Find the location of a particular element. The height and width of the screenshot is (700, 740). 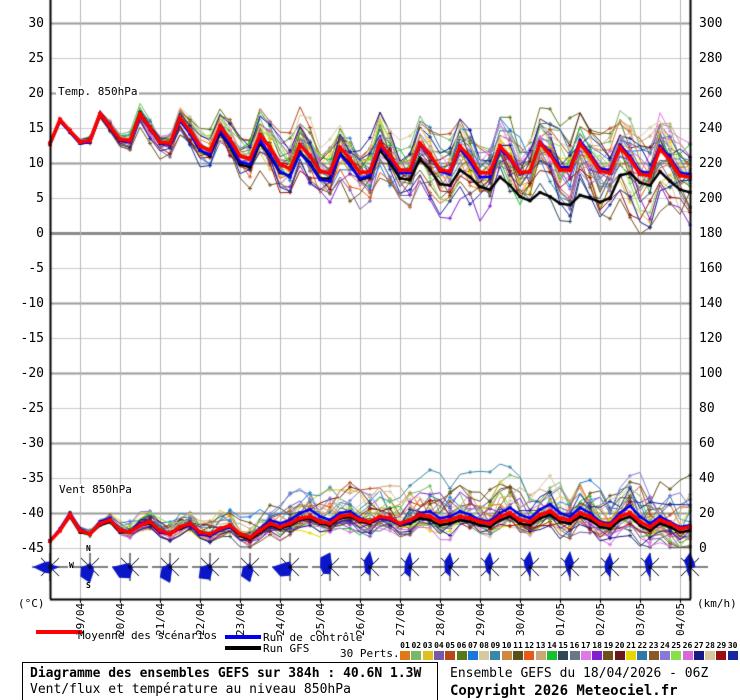

right-axis-tick: 260 is located at coordinates (711, 93).